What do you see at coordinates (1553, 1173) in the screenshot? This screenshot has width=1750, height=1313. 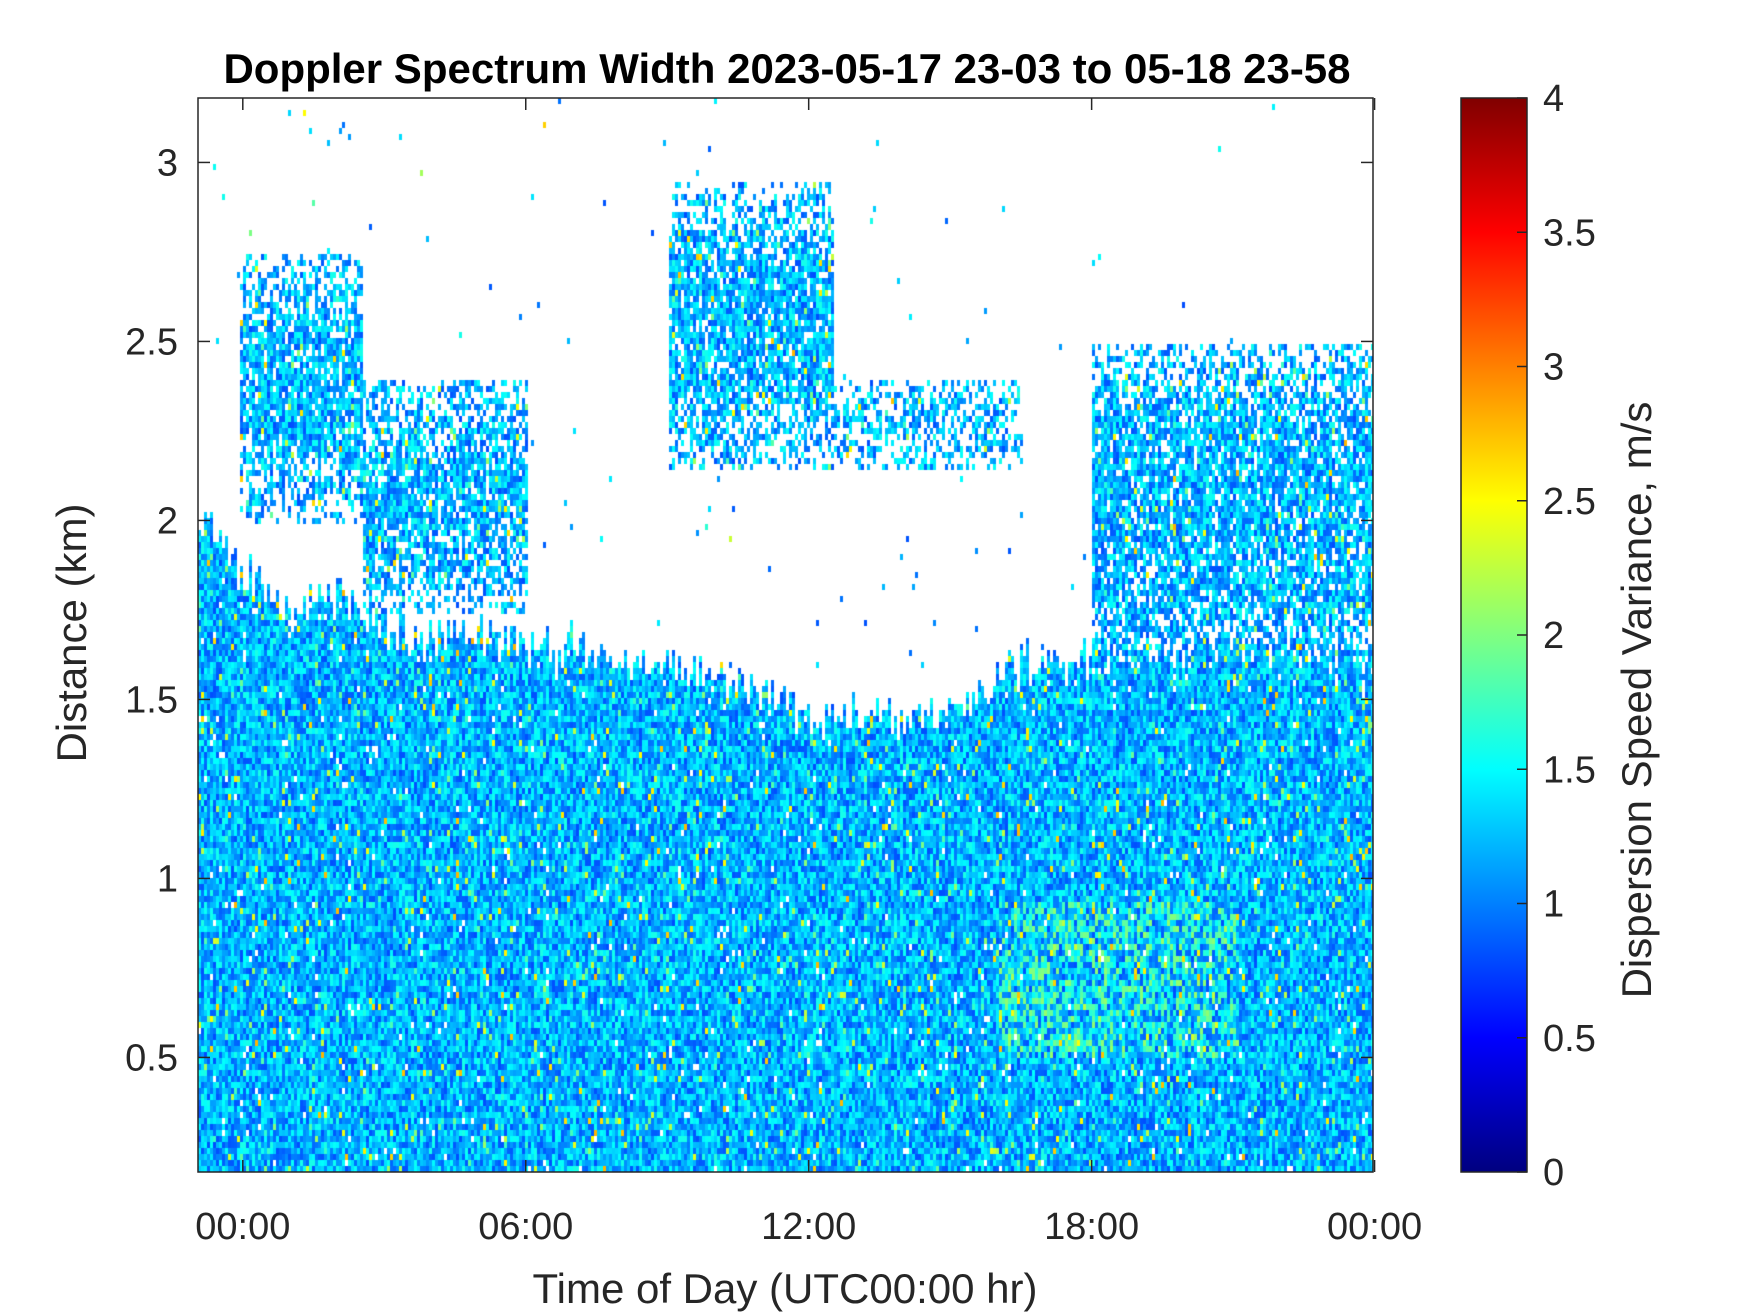 I see `colorbar-tick-label: 0` at bounding box center [1553, 1173].